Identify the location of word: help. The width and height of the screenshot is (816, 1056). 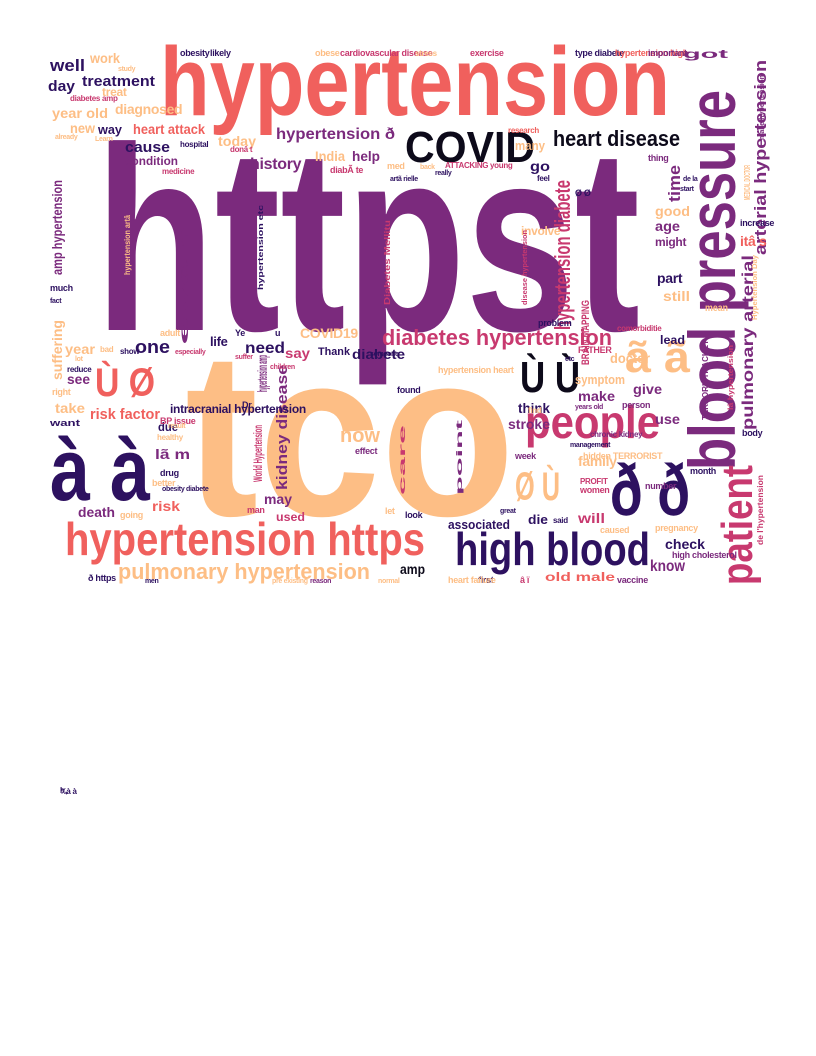
(366, 156).